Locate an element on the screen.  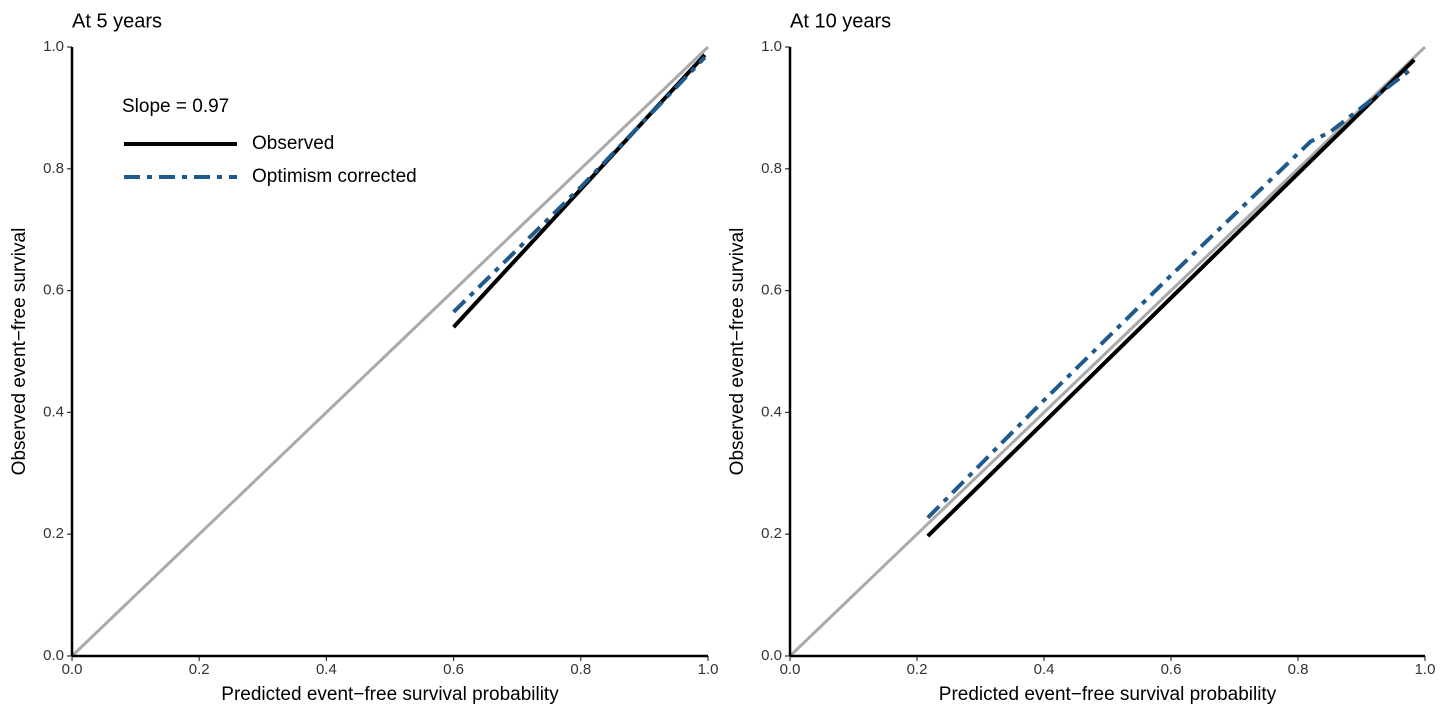
annotation: Slope = 0.97 is located at coordinates (175, 106).